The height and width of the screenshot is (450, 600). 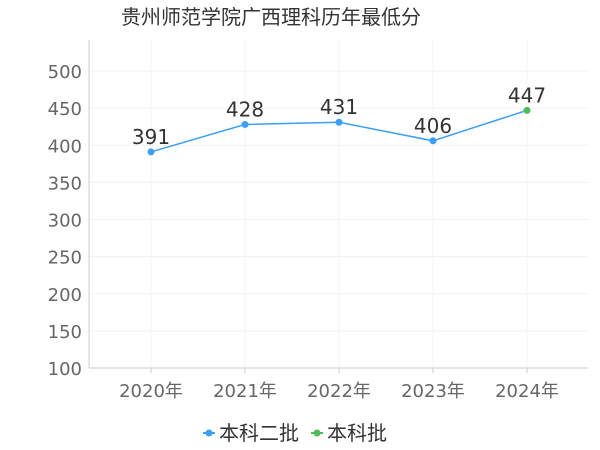 What do you see at coordinates (151, 137) in the screenshot?
I see `data-label: 391` at bounding box center [151, 137].